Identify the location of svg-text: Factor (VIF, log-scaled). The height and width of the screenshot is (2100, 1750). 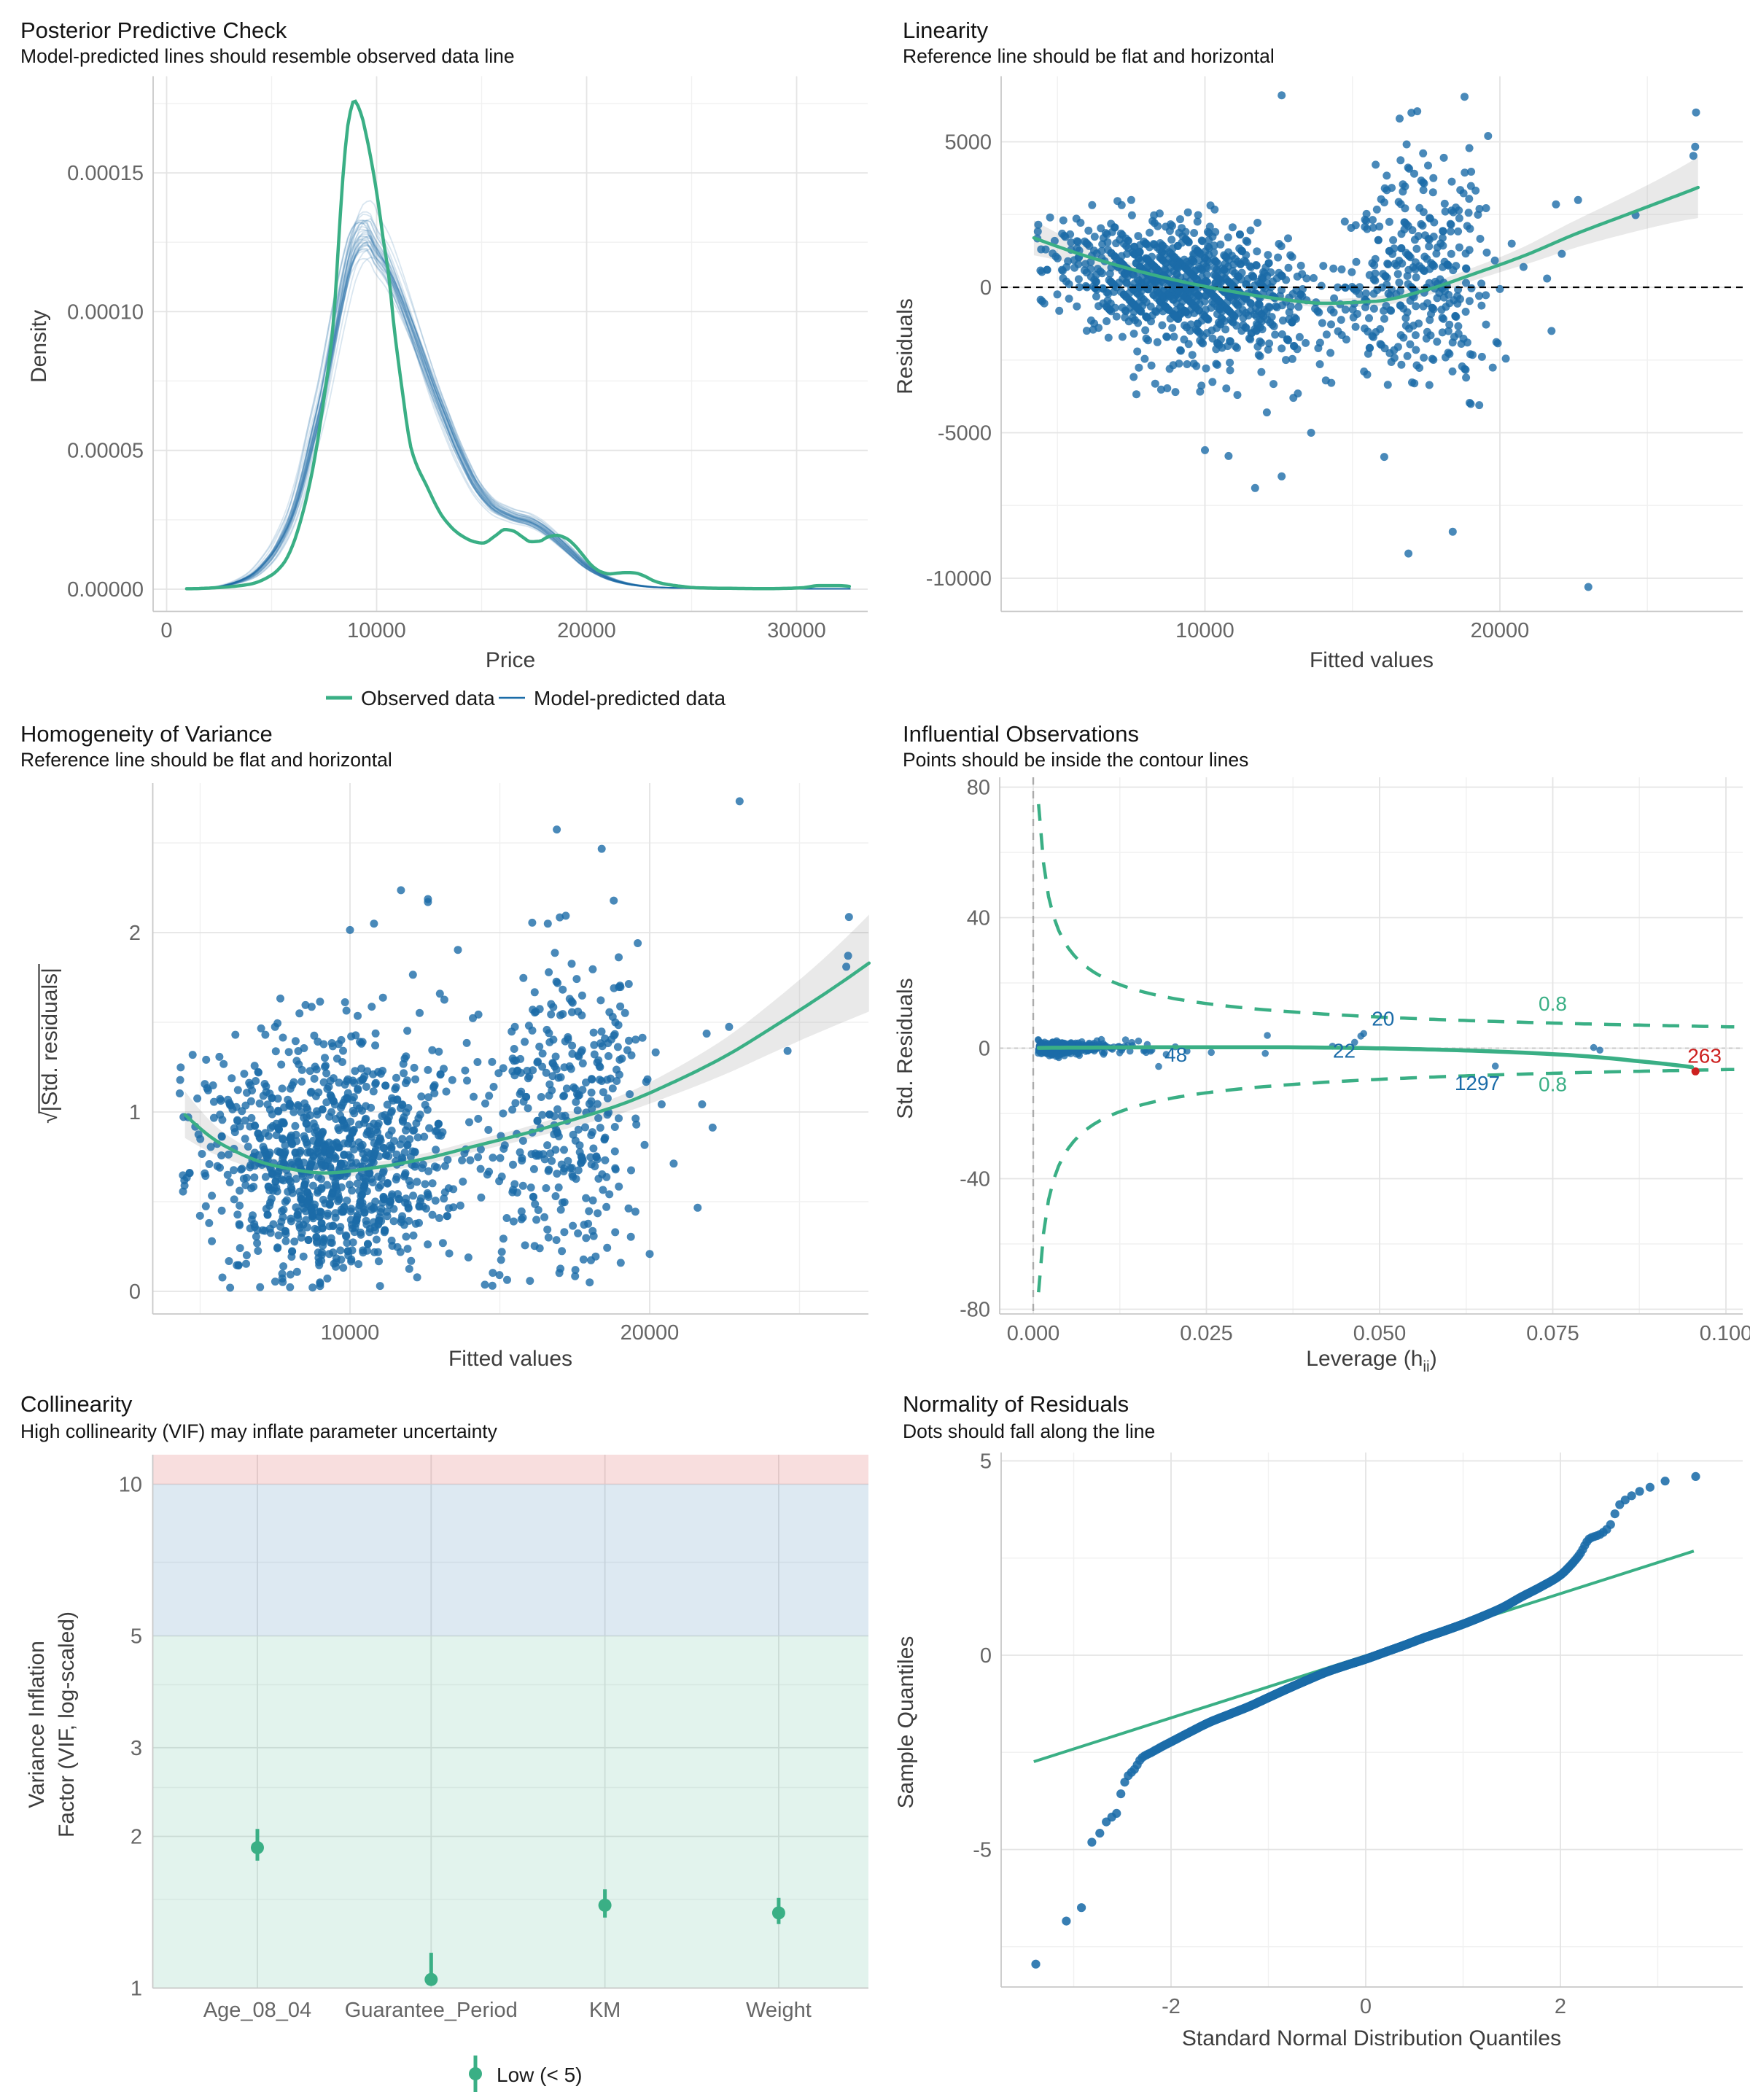
(67, 1724).